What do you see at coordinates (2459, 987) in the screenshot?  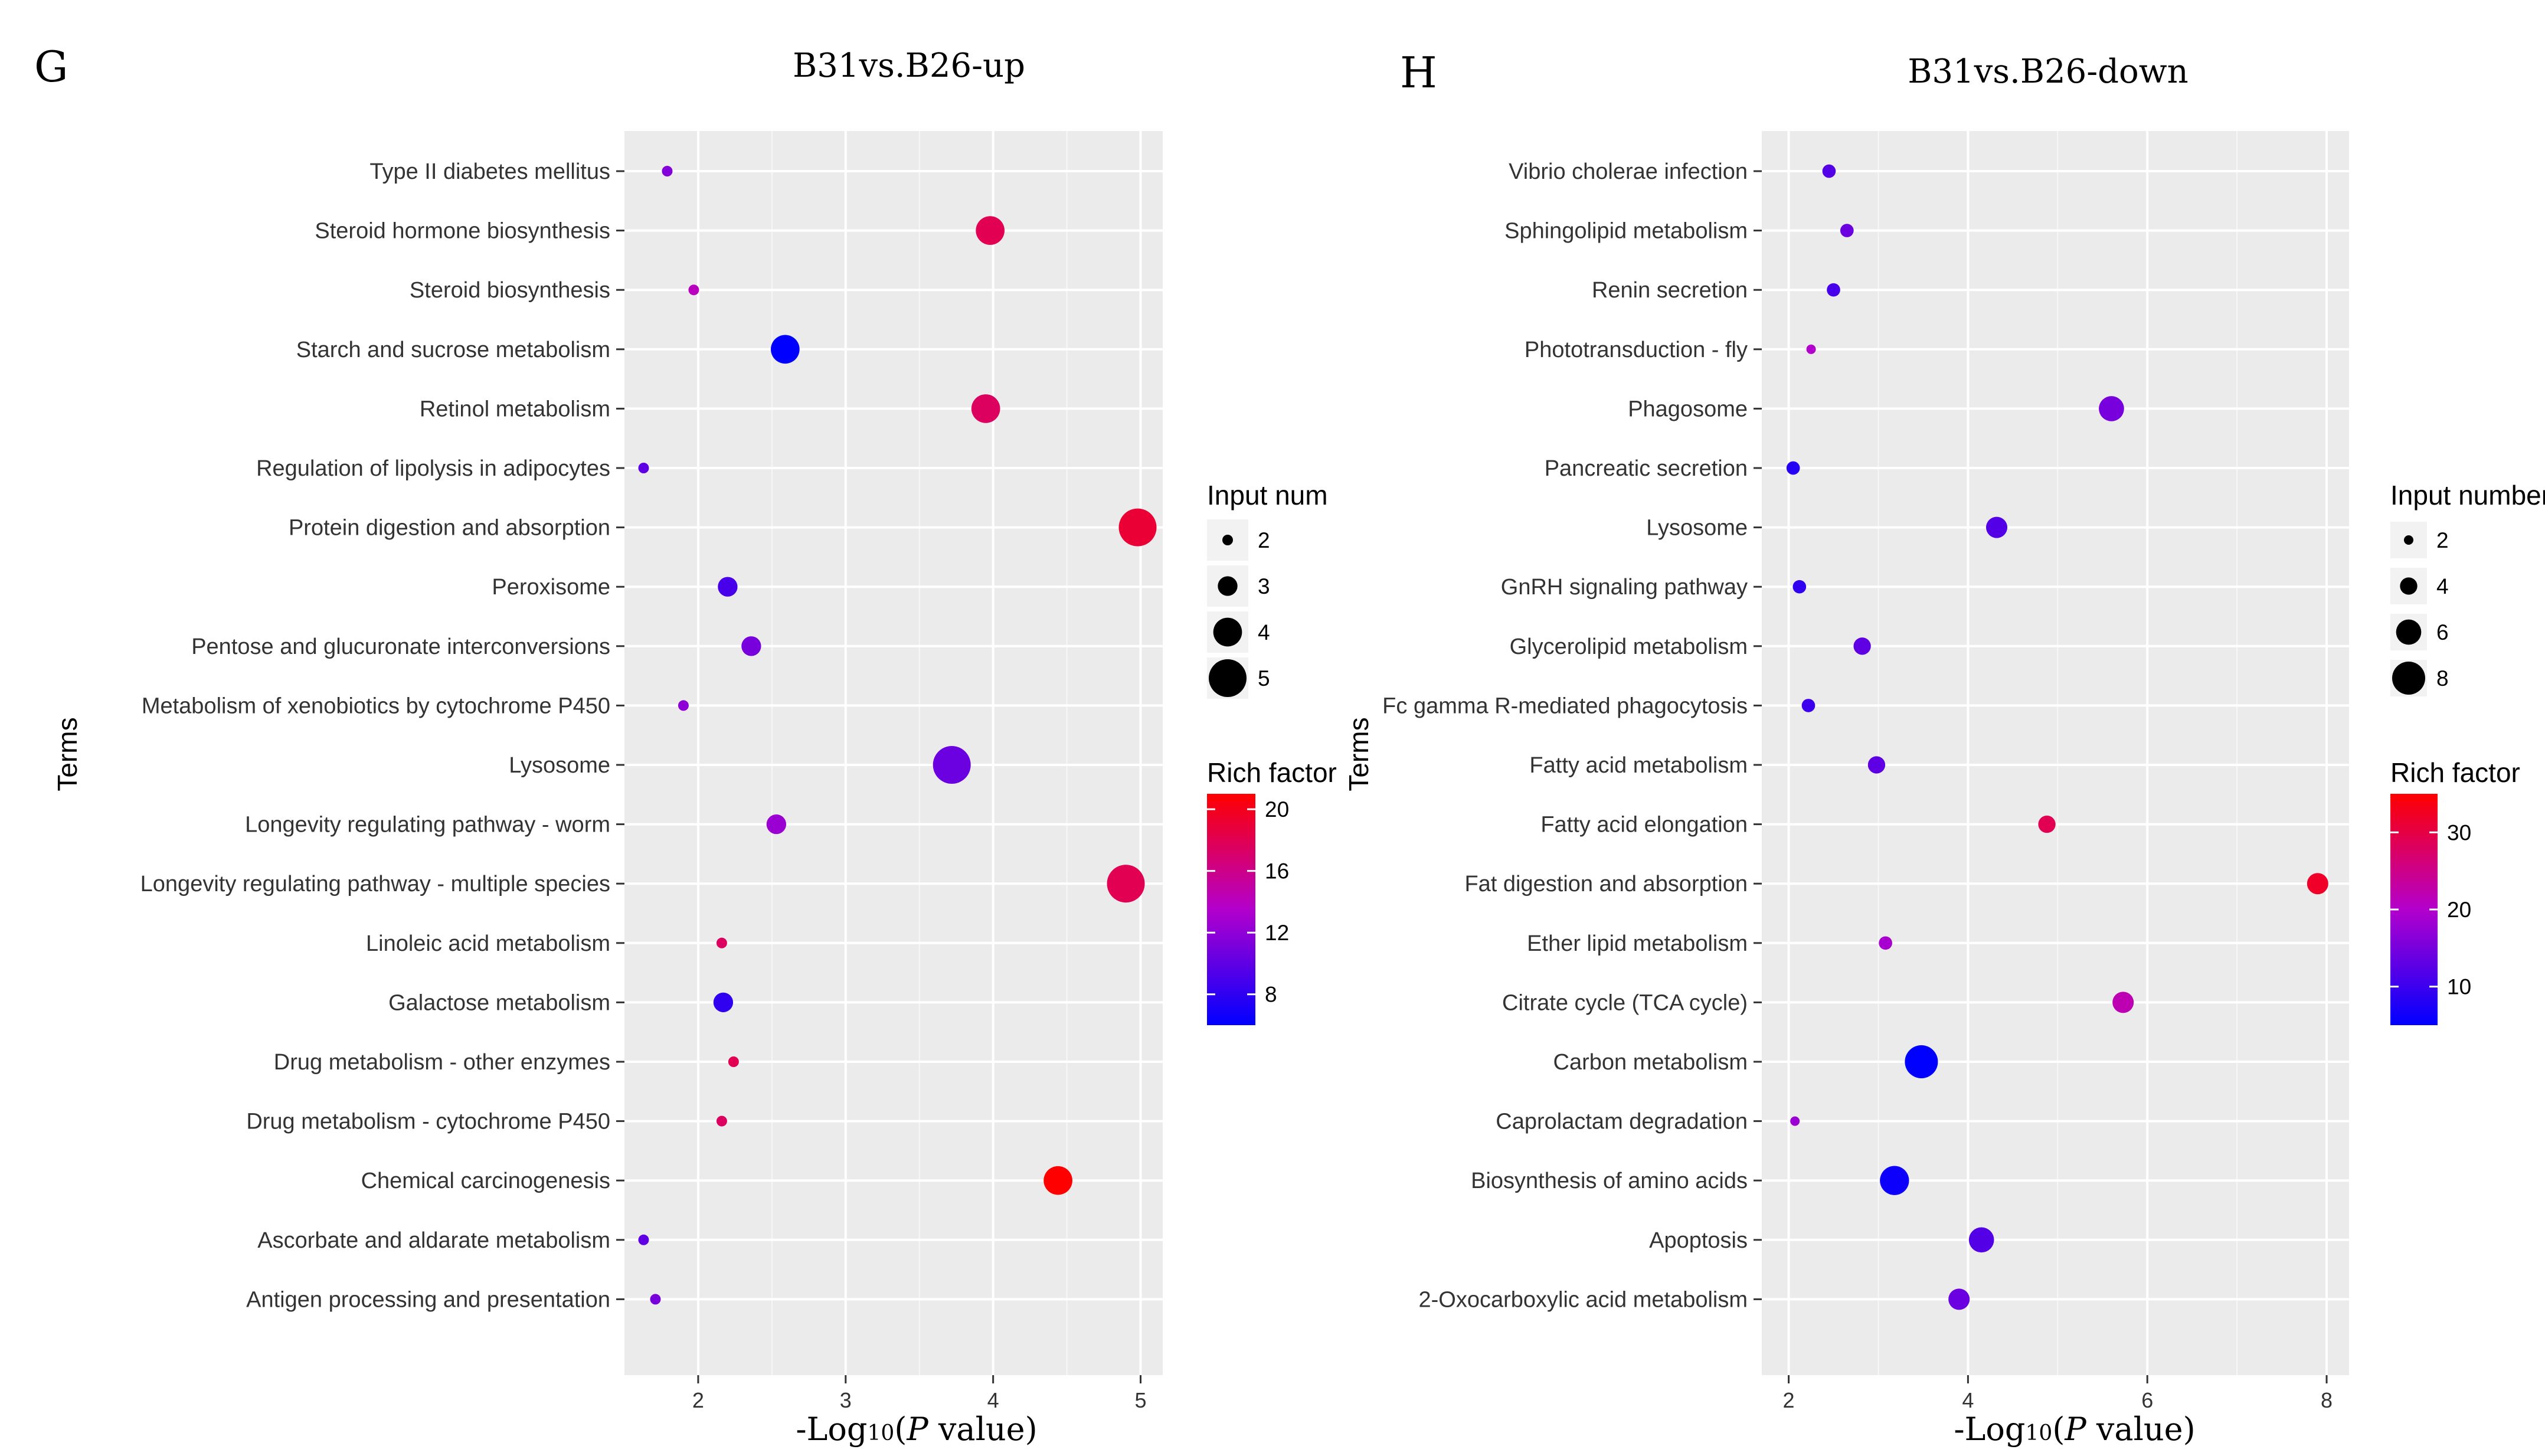 I see `color-tick-label: 10` at bounding box center [2459, 987].